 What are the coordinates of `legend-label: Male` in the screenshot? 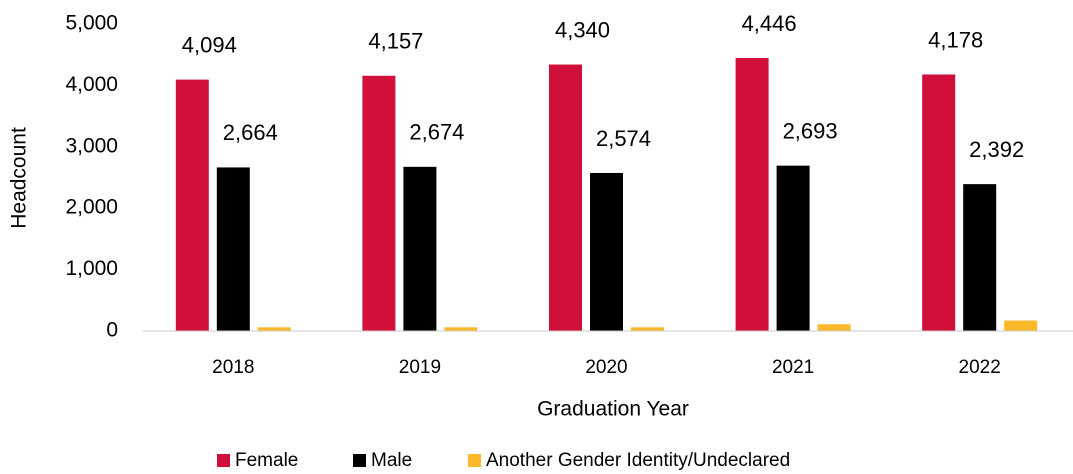 It's located at (391, 460).